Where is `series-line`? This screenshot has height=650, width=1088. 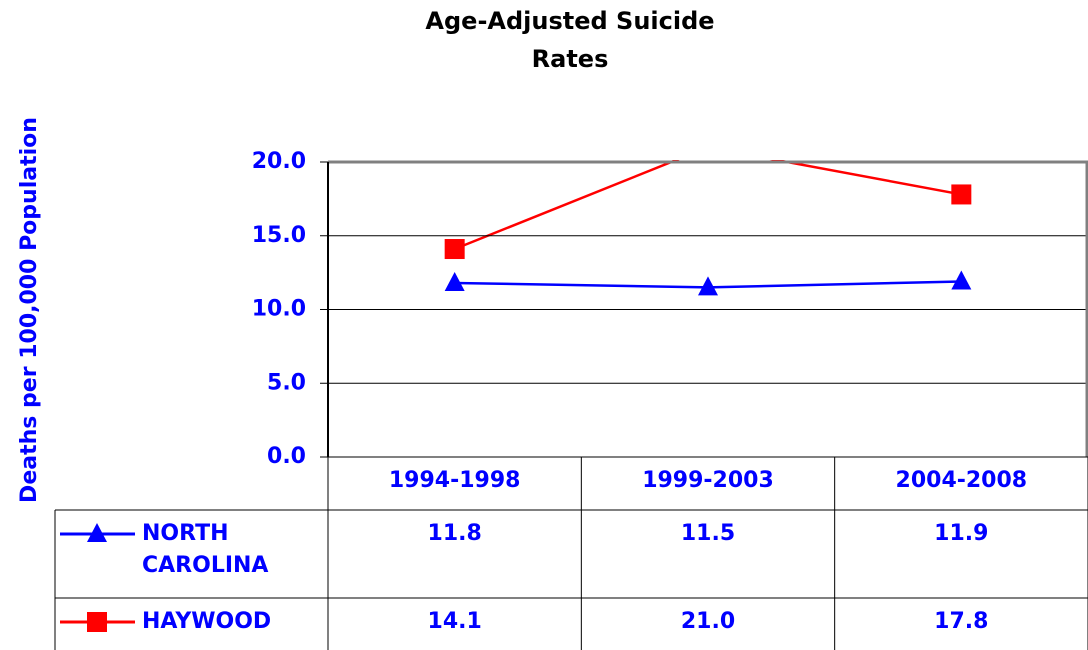
series-line is located at coordinates (708, 205).